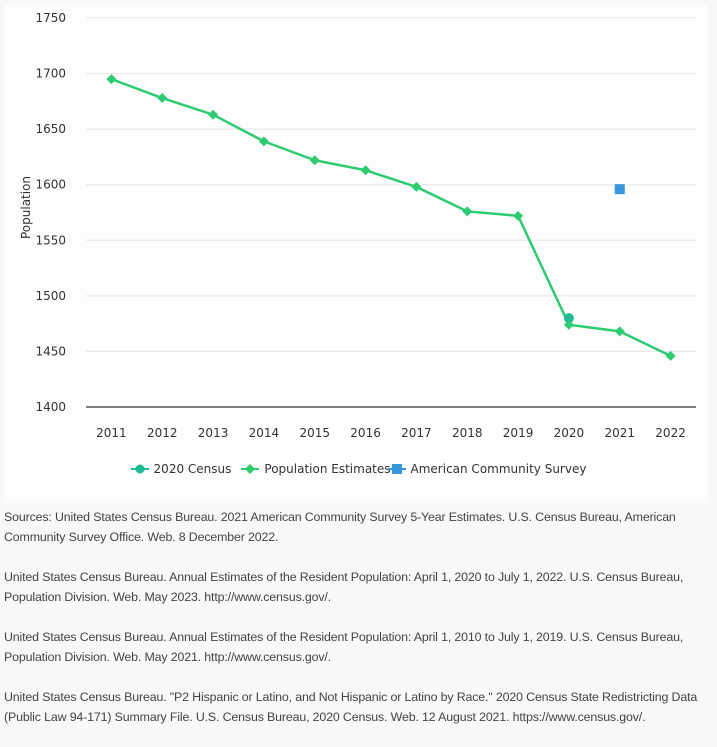  I want to click on x-tick-label: 2012, so click(162, 433).